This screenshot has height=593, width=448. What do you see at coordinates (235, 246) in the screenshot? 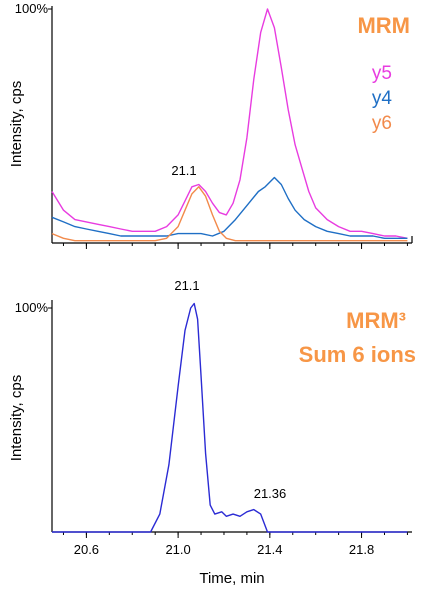
I see `top-x-ticks` at bounding box center [235, 246].